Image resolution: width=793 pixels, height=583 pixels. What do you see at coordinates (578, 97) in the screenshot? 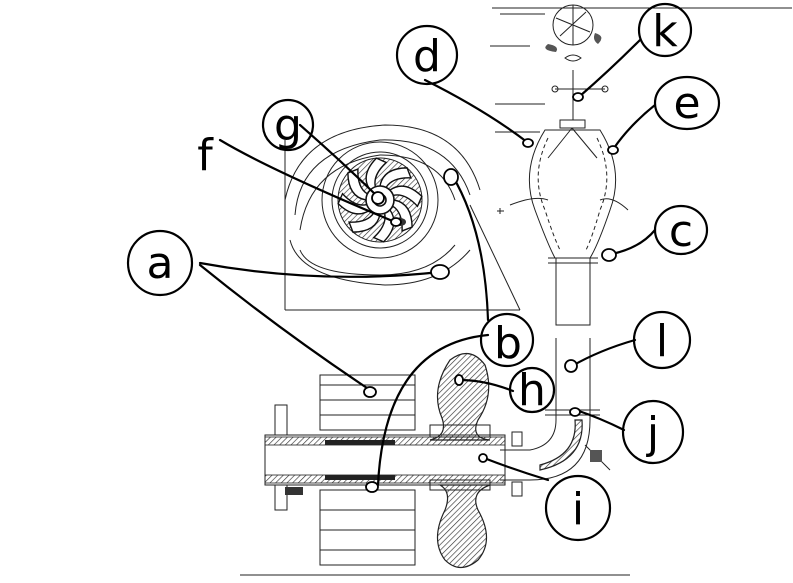
I see `marker-k` at bounding box center [578, 97].